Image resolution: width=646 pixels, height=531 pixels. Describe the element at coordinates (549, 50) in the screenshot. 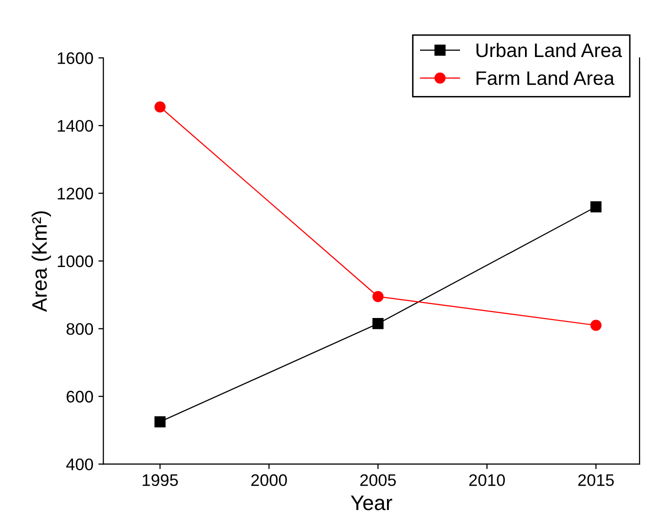

I see `legend-label: Urban Land Area` at that location.